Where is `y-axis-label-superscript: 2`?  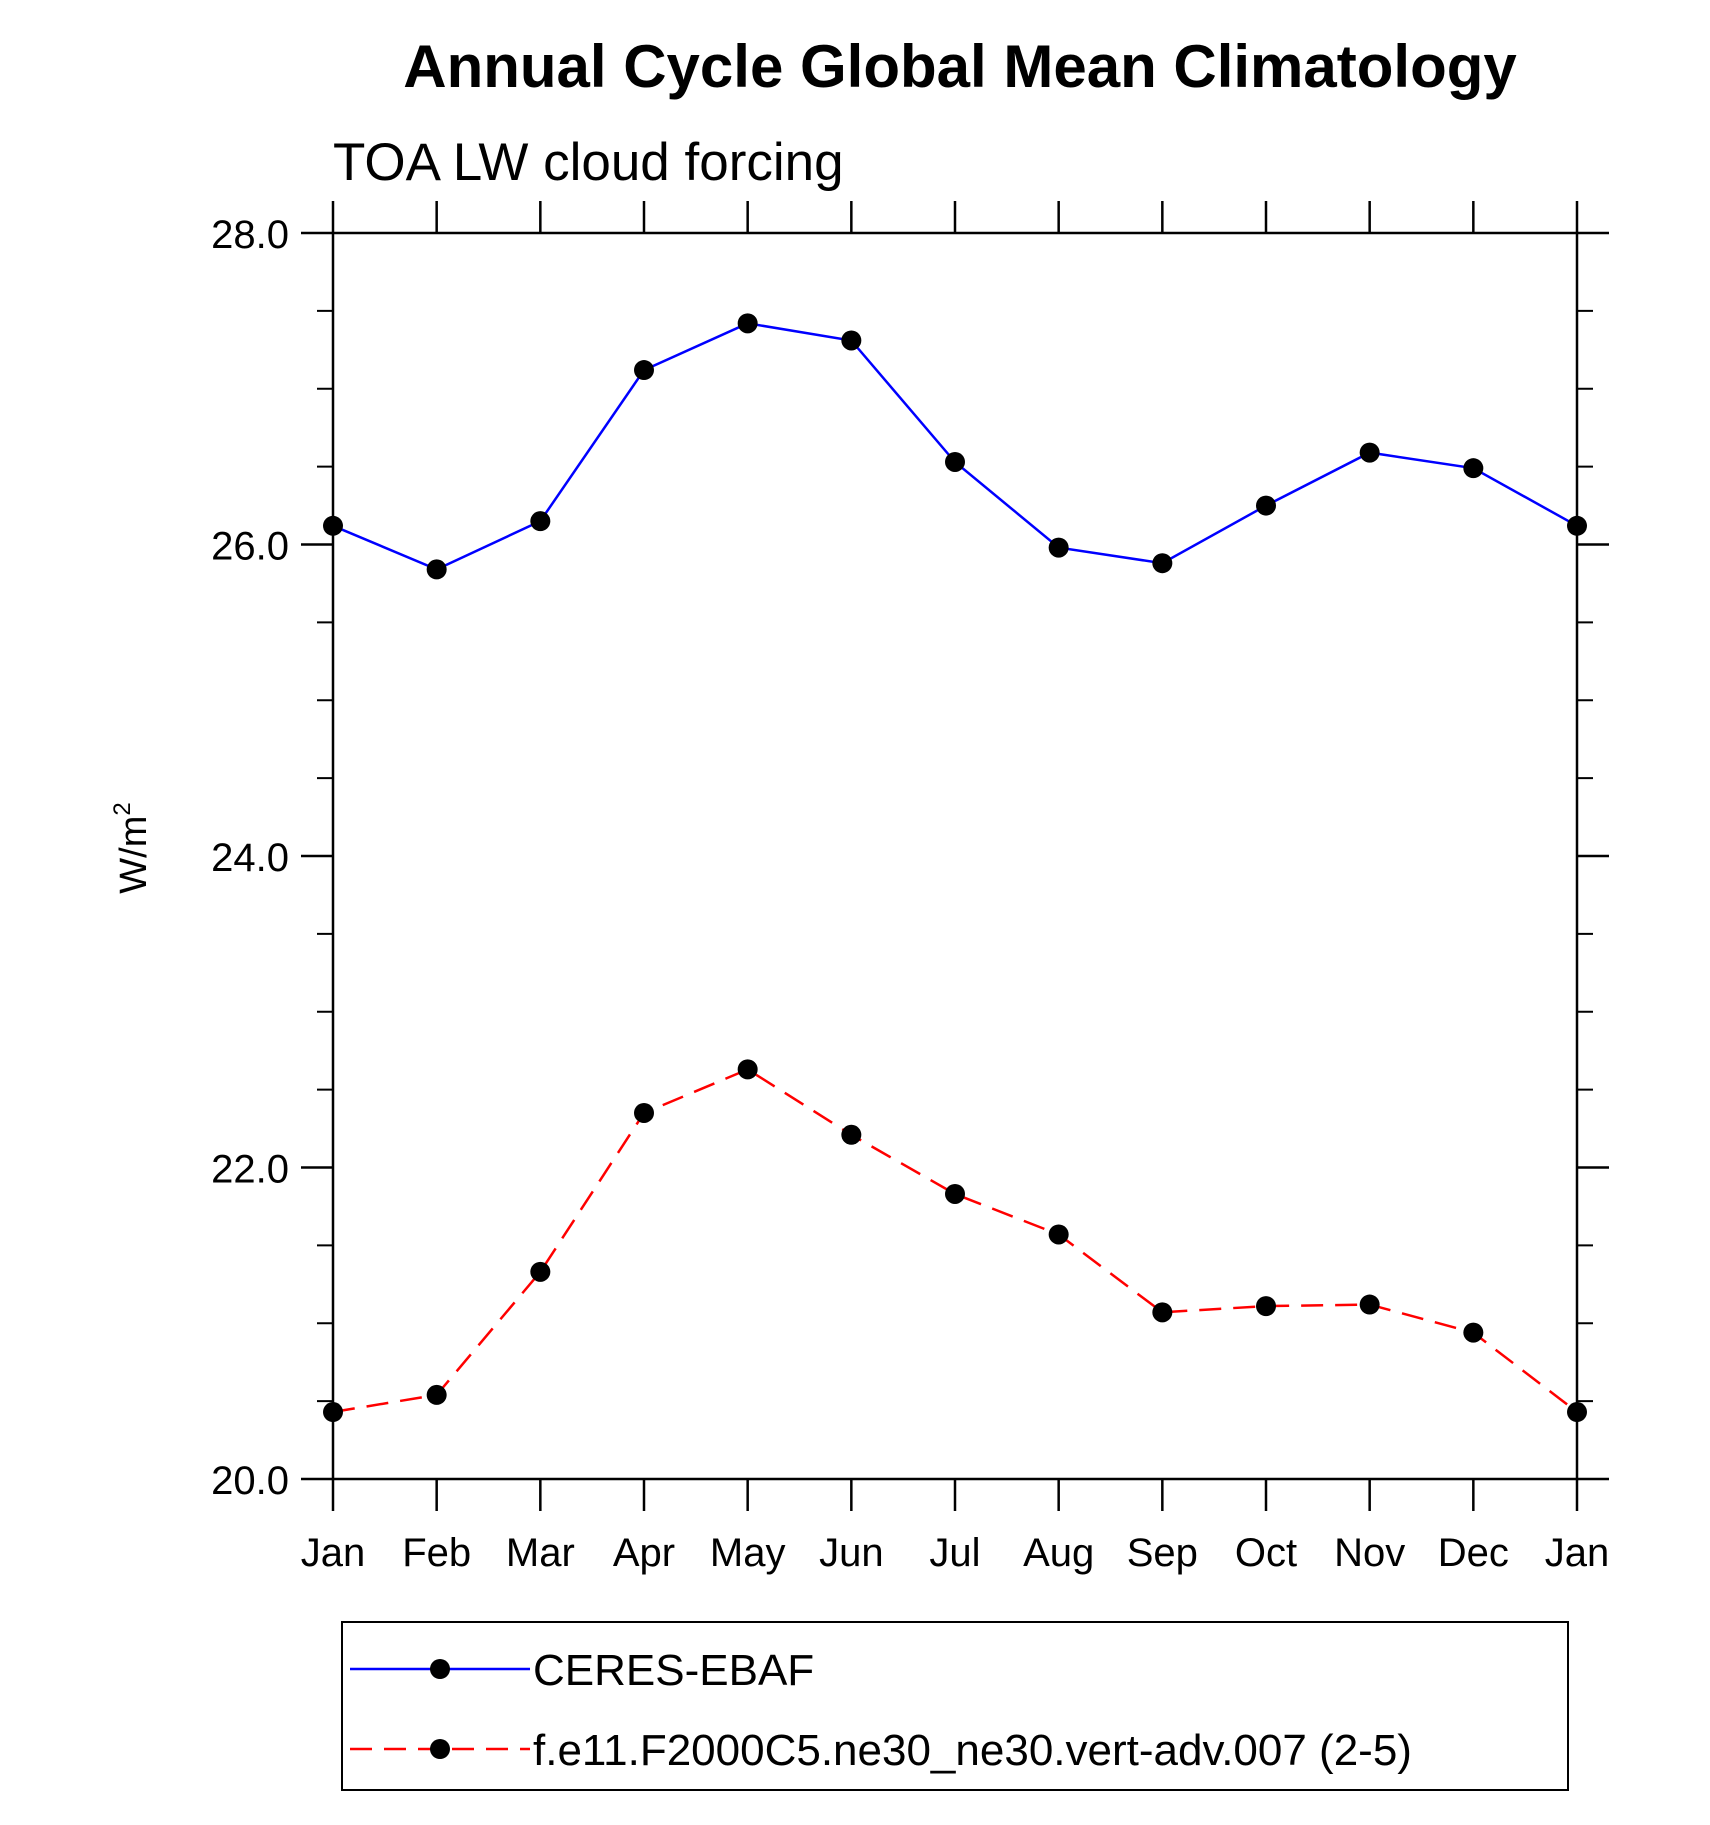 y-axis-label-superscript: 2 is located at coordinates (122, 808).